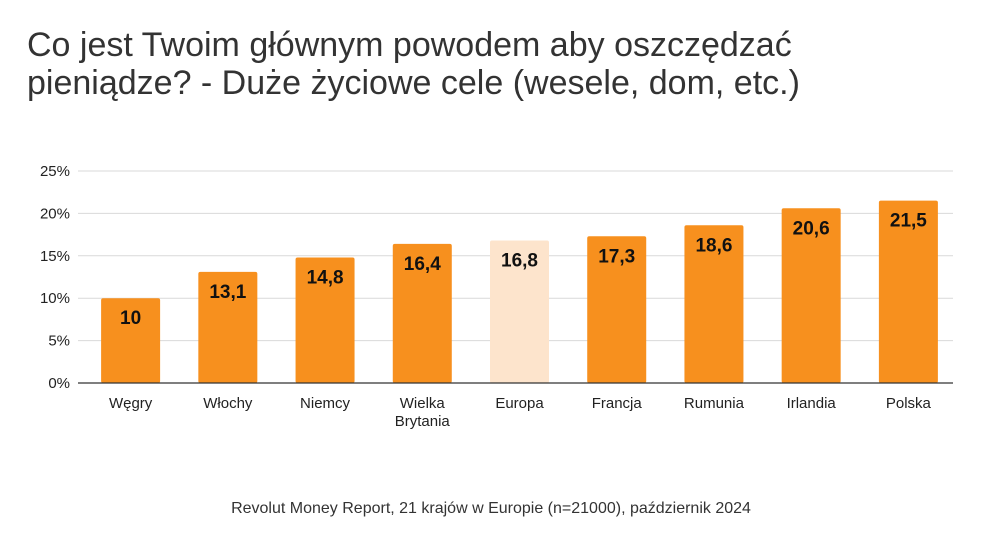  What do you see at coordinates (55, 213) in the screenshot?
I see `y-tick-label: 20%` at bounding box center [55, 213].